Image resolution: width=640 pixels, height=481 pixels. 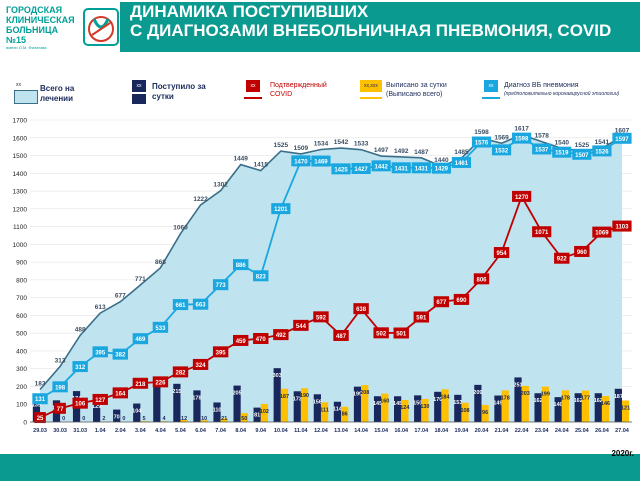 What do you see at coordinates (461, 152) in the screenshot?
I see `data-label-treated: 1485` at bounding box center [461, 152].